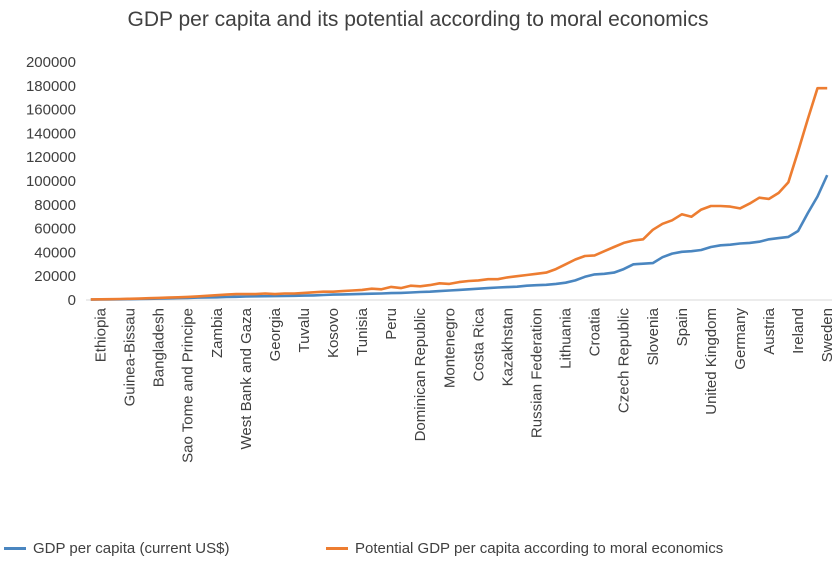 The image size is (836, 564). What do you see at coordinates (653, 336) in the screenshot?
I see `x-tick-label-slovenia: Slovenia` at bounding box center [653, 336].